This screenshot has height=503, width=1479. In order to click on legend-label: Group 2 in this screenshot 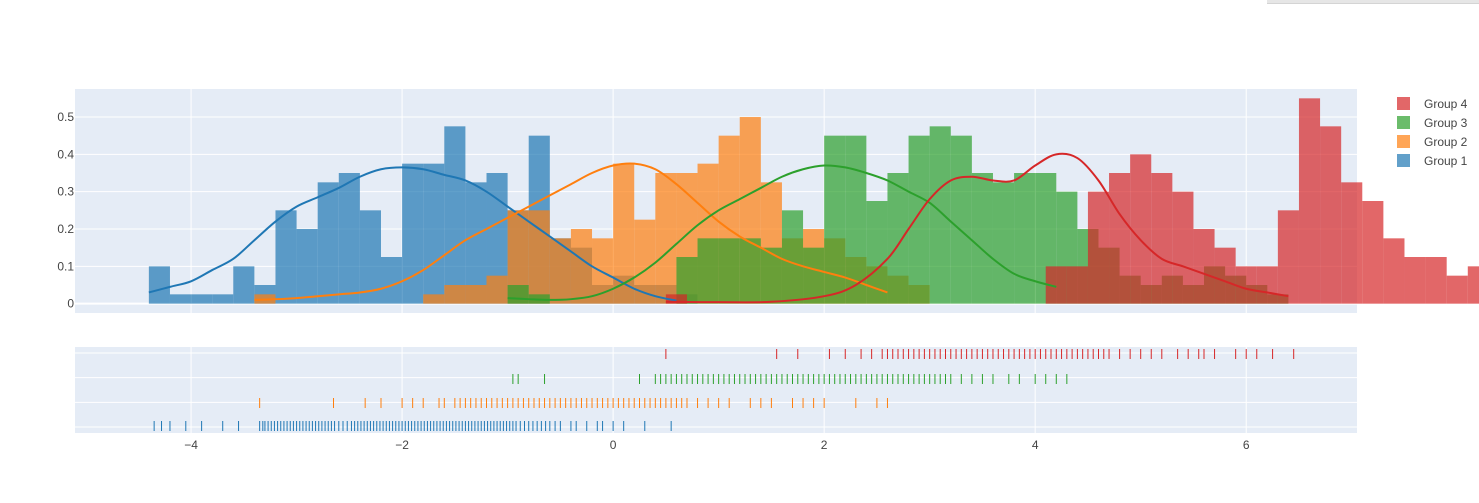, I will do `click(1446, 142)`.